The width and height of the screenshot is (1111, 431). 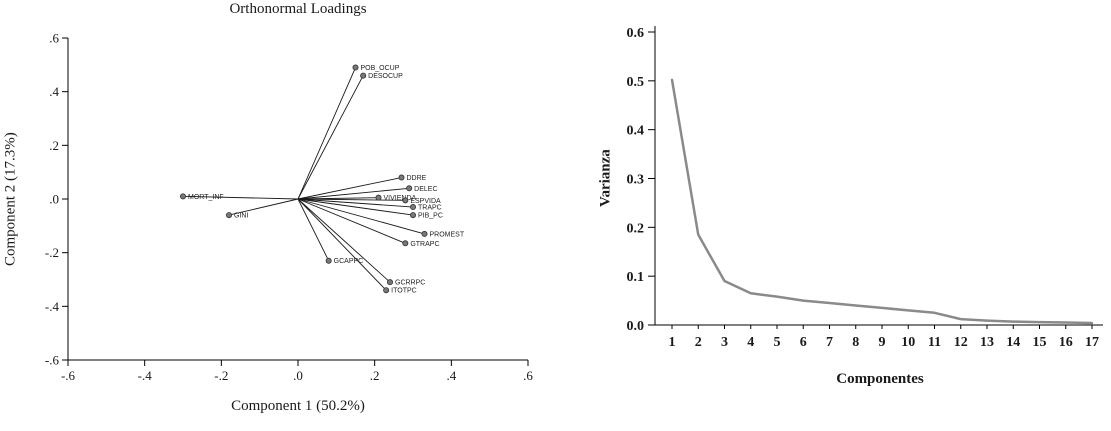 I want to click on x-tick-label: 16, so click(x=1066, y=342).